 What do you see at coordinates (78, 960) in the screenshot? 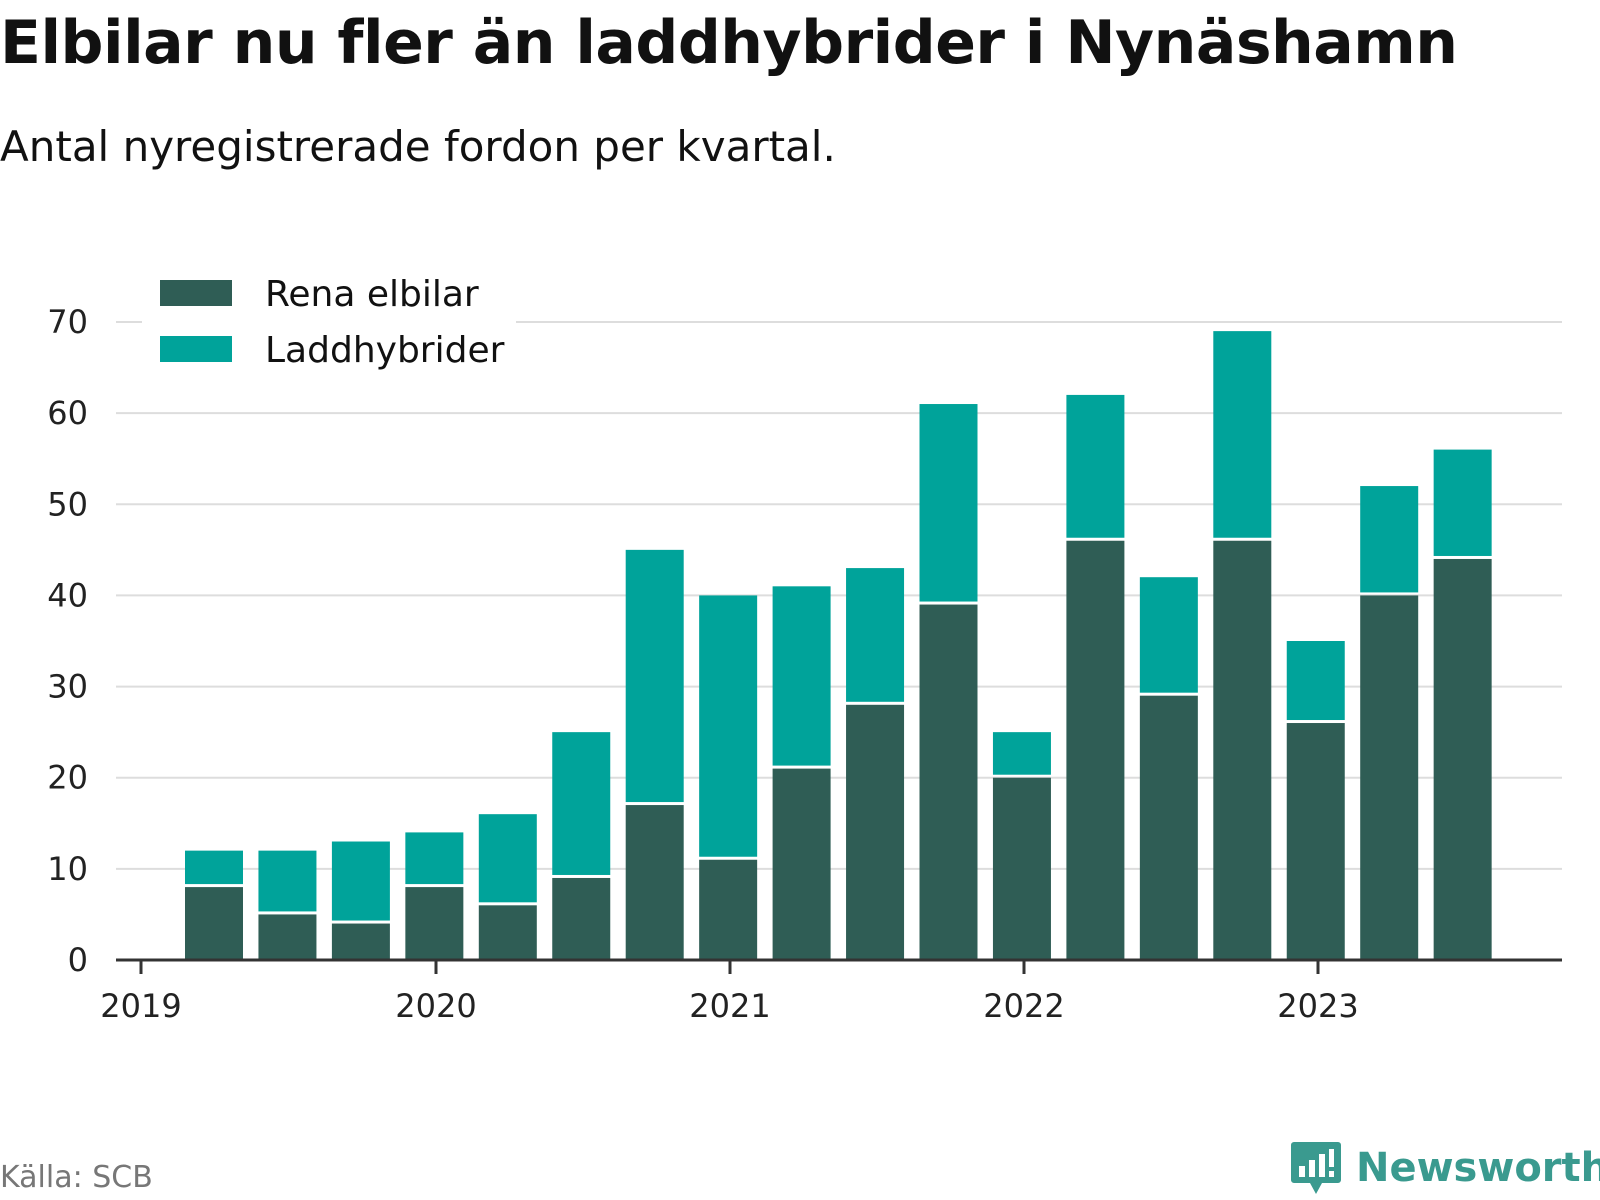
I see `y-tick-label: 0` at bounding box center [78, 960].